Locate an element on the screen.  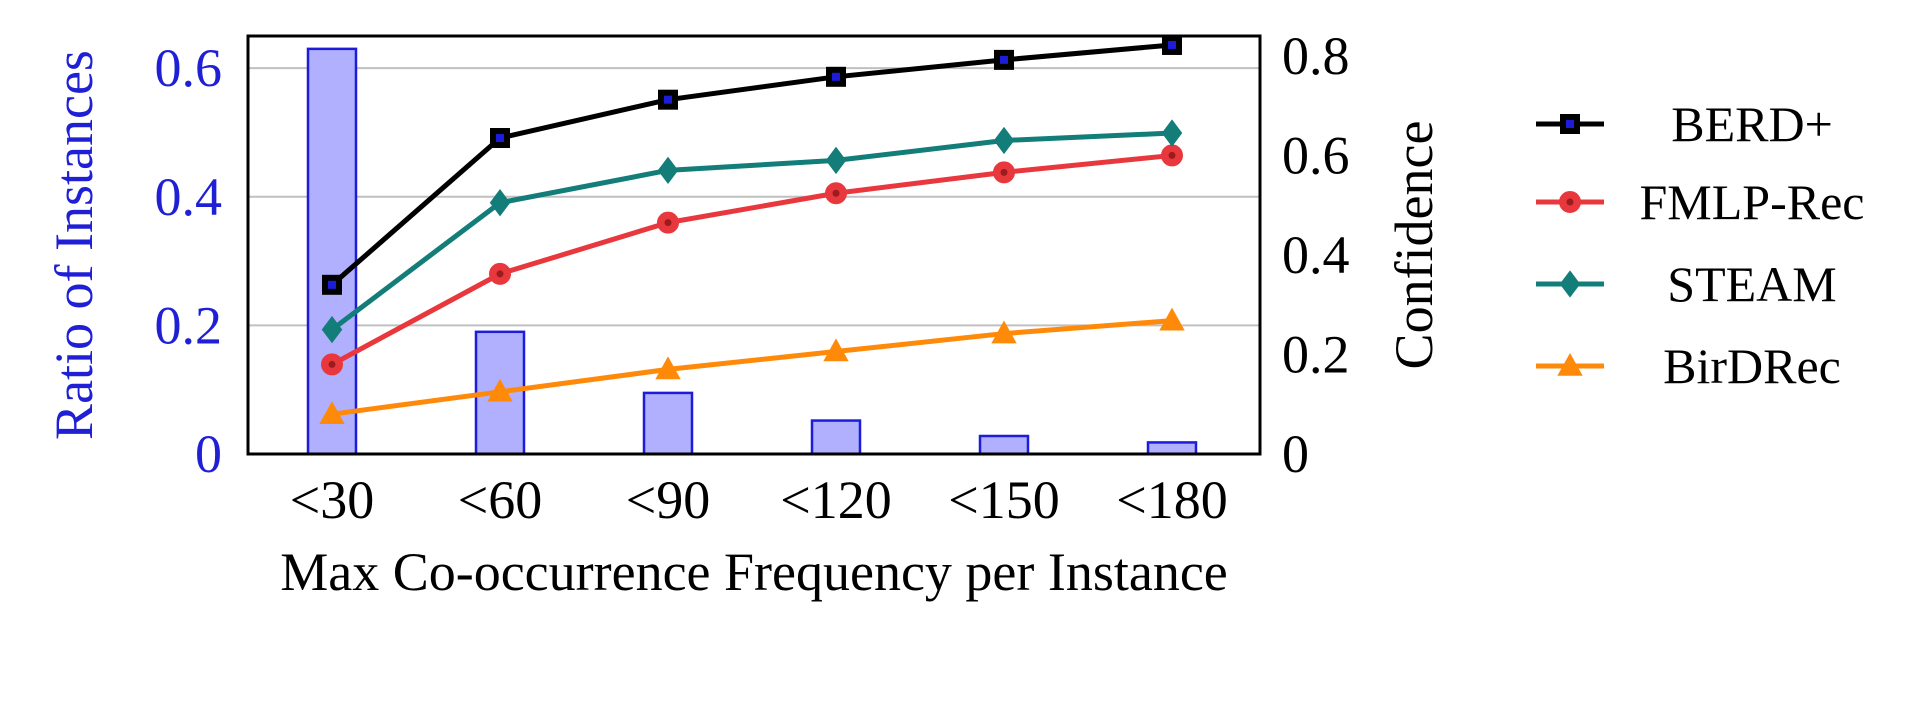
point-berd--5 is located at coordinates (1172, 44).